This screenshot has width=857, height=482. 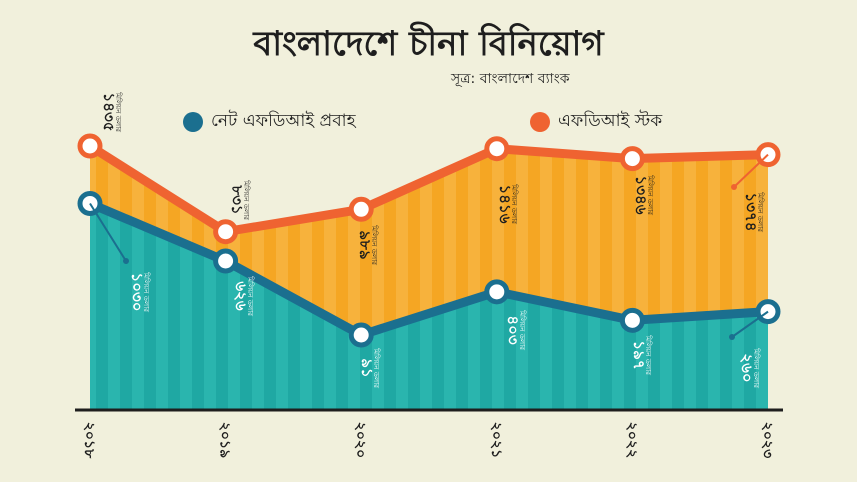 What do you see at coordinates (505, 204) in the screenshot?
I see `stock-value-label-value: ১৪১৬` at bounding box center [505, 204].